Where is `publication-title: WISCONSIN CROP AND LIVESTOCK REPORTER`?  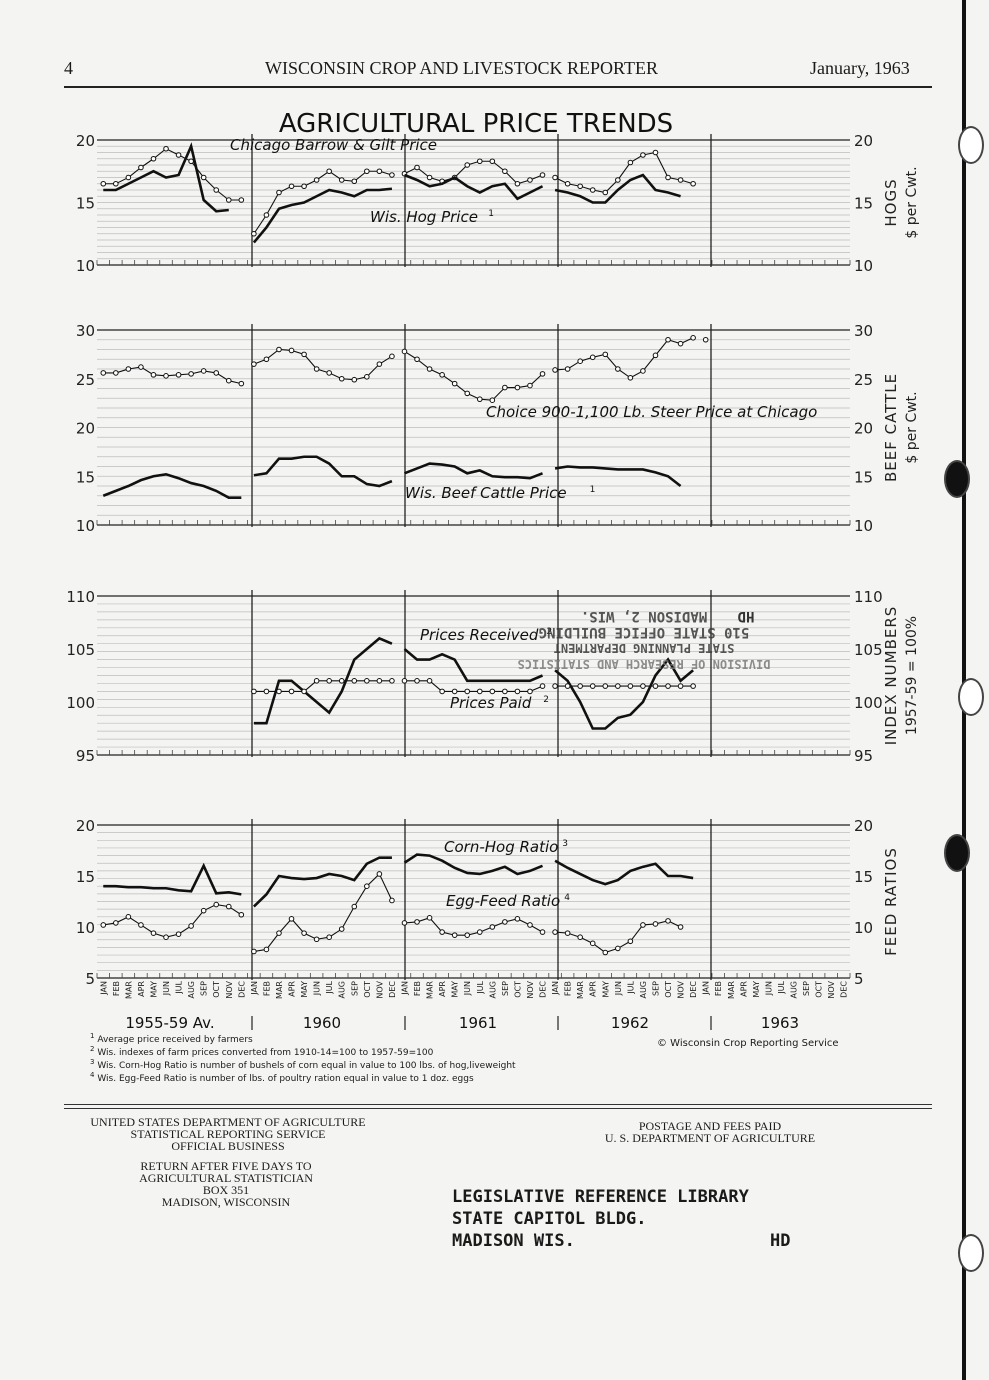 publication-title: WISCONSIN CROP AND LIVESTOCK REPORTER is located at coordinates (461, 68).